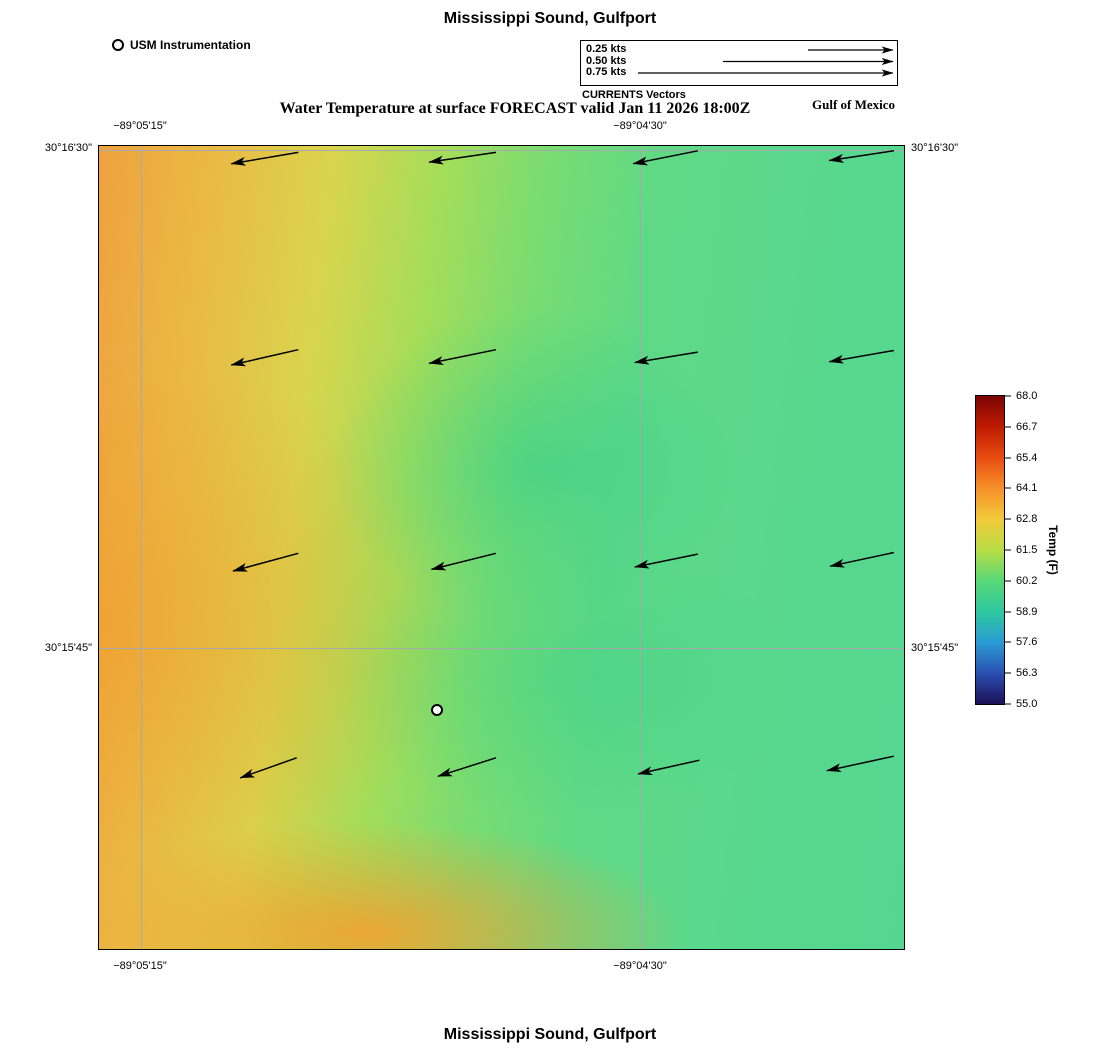  I want to click on colorbar-tick-label: 57.6, so click(1027, 642).